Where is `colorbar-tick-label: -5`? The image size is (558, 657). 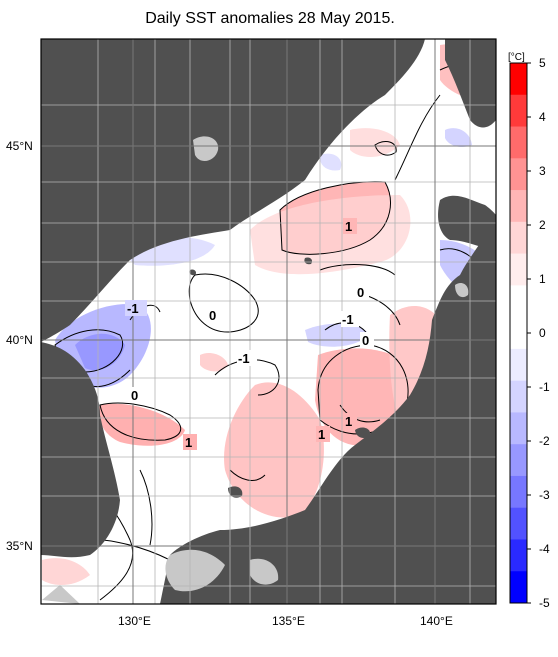 colorbar-tick-label: -5 is located at coordinates (544, 603).